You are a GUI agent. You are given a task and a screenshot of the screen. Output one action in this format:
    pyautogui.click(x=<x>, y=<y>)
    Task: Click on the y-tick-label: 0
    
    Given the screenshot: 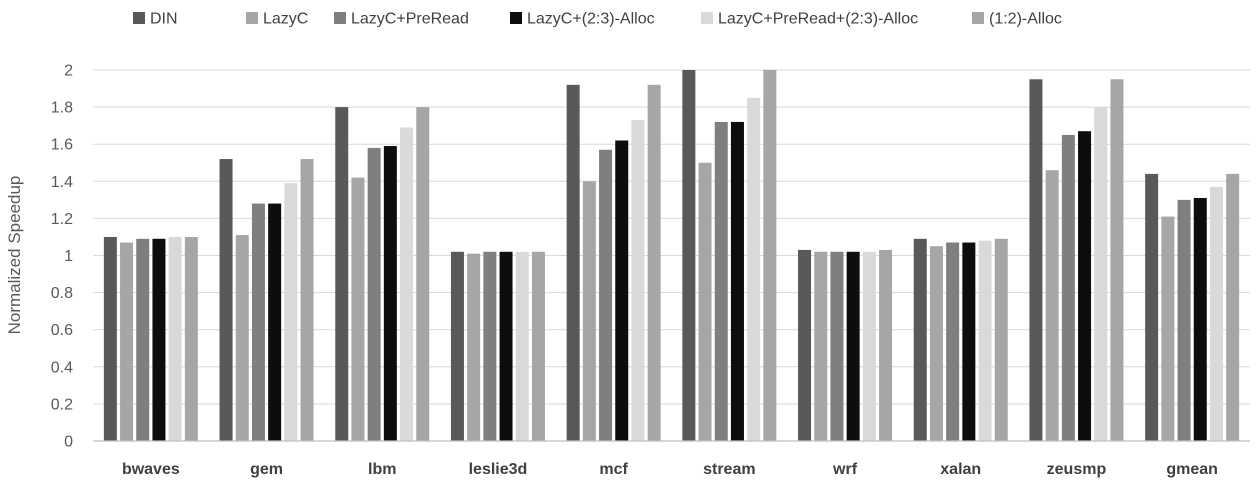 What is the action you would take?
    pyautogui.click(x=68, y=442)
    